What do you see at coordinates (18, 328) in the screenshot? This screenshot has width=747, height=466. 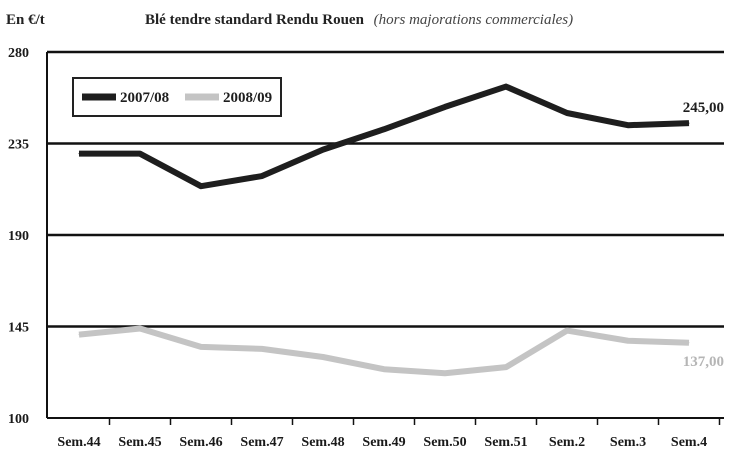 I see `y-tick-label-145: 145` at bounding box center [18, 328].